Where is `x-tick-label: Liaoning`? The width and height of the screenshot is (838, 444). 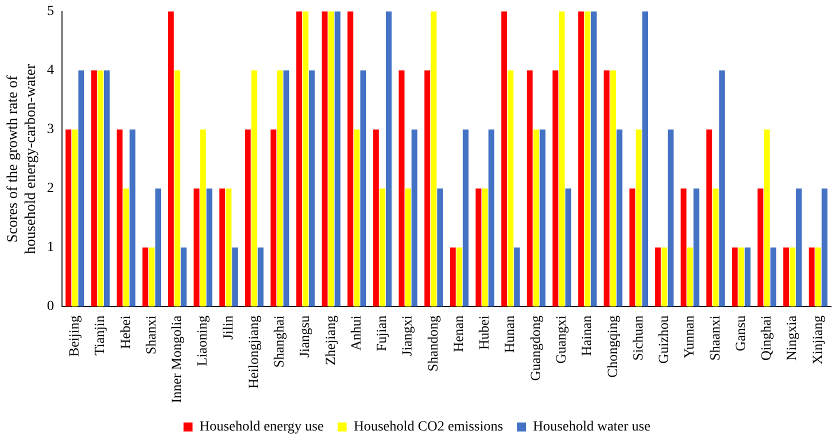
x-tick-label: Liaoning is located at coordinates (203, 341).